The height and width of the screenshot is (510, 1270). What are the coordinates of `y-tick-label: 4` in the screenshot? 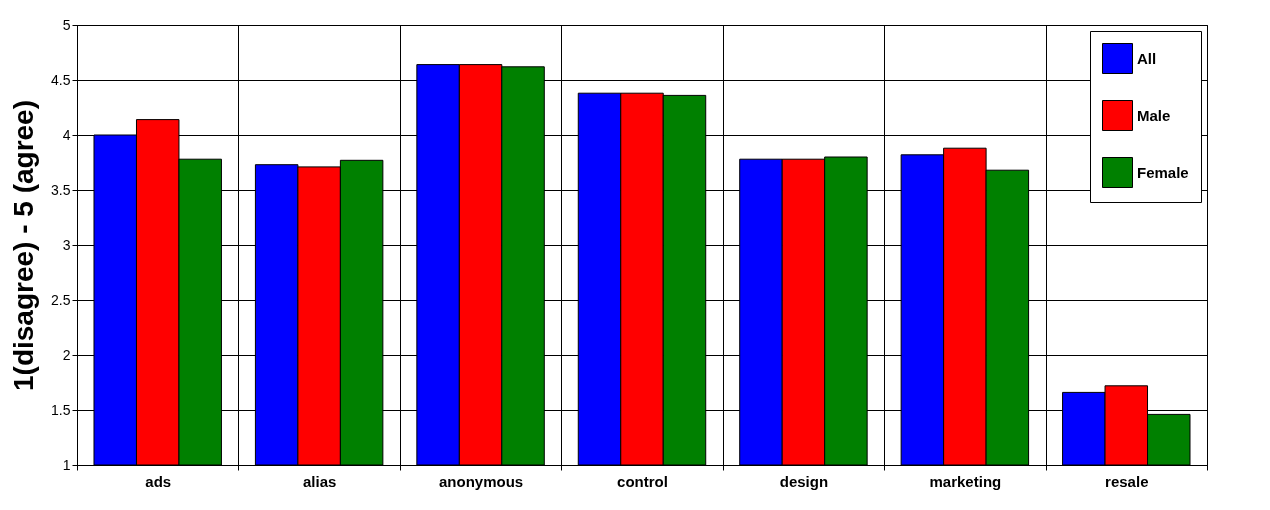 It's located at (66, 134).